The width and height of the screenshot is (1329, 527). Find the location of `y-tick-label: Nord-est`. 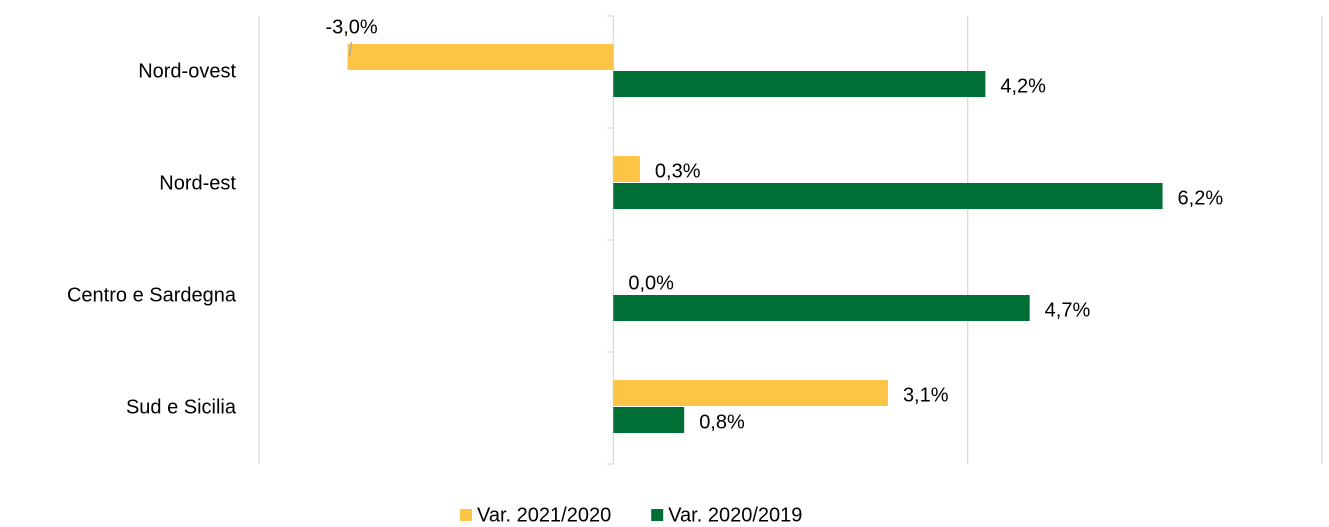

y-tick-label: Nord-est is located at coordinates (197, 183).